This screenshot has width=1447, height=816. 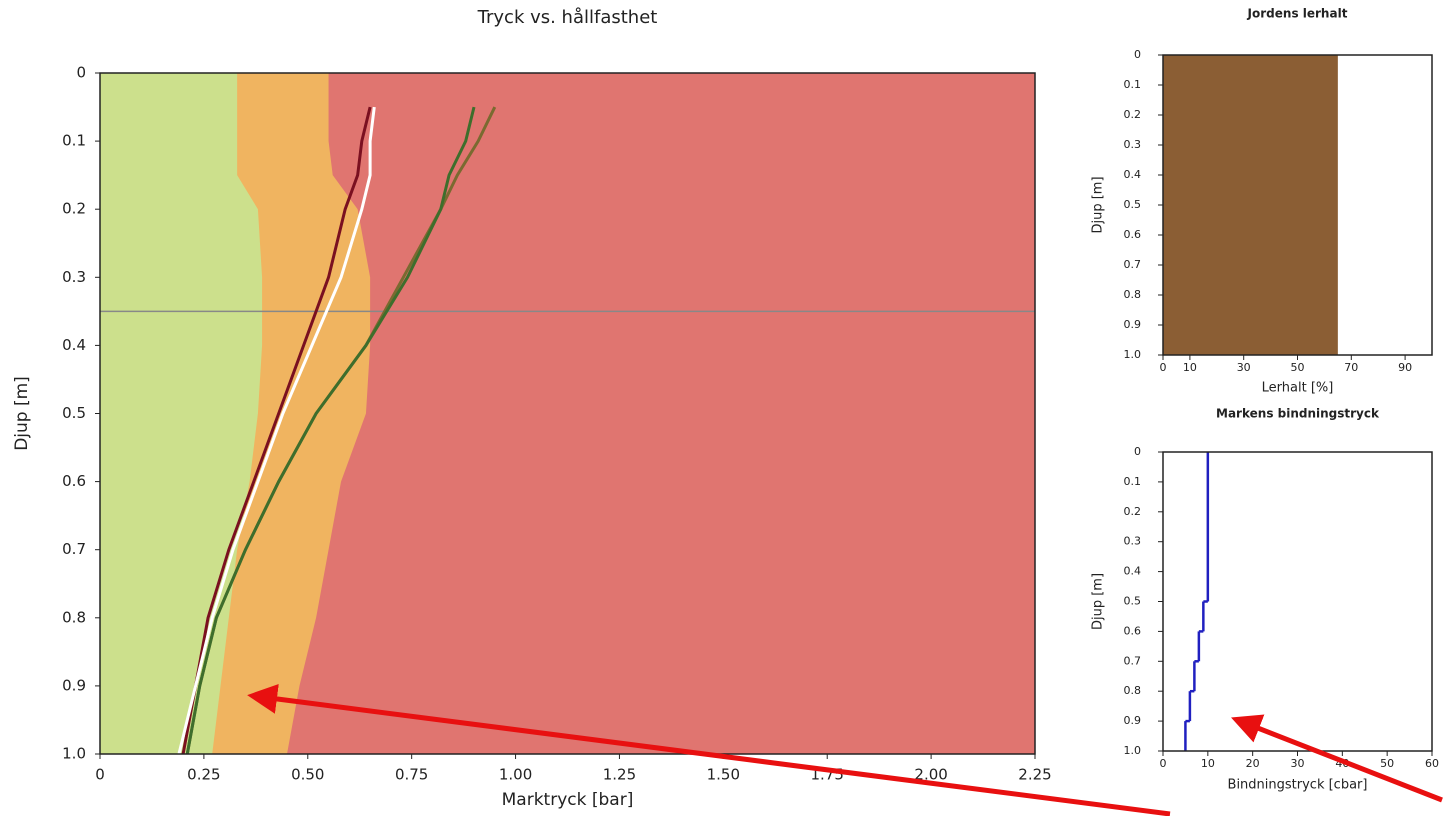 I want to click on x-tick-label: 70, so click(x=1351, y=367).